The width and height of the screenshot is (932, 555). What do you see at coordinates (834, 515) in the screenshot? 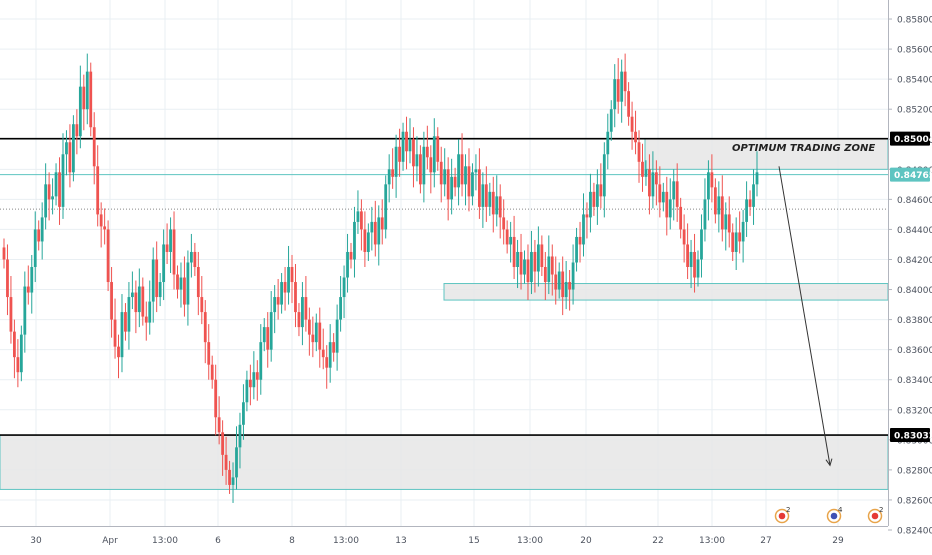
I see `event-marker-icon: 4` at bounding box center [834, 515].